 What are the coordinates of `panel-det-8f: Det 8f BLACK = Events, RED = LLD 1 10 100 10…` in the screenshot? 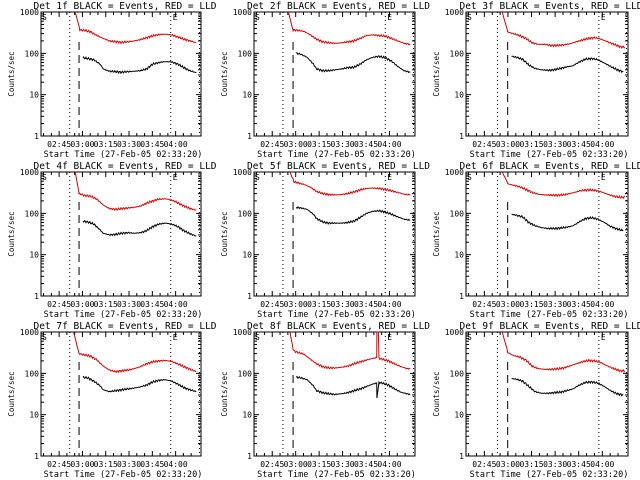 It's located at (325, 400).